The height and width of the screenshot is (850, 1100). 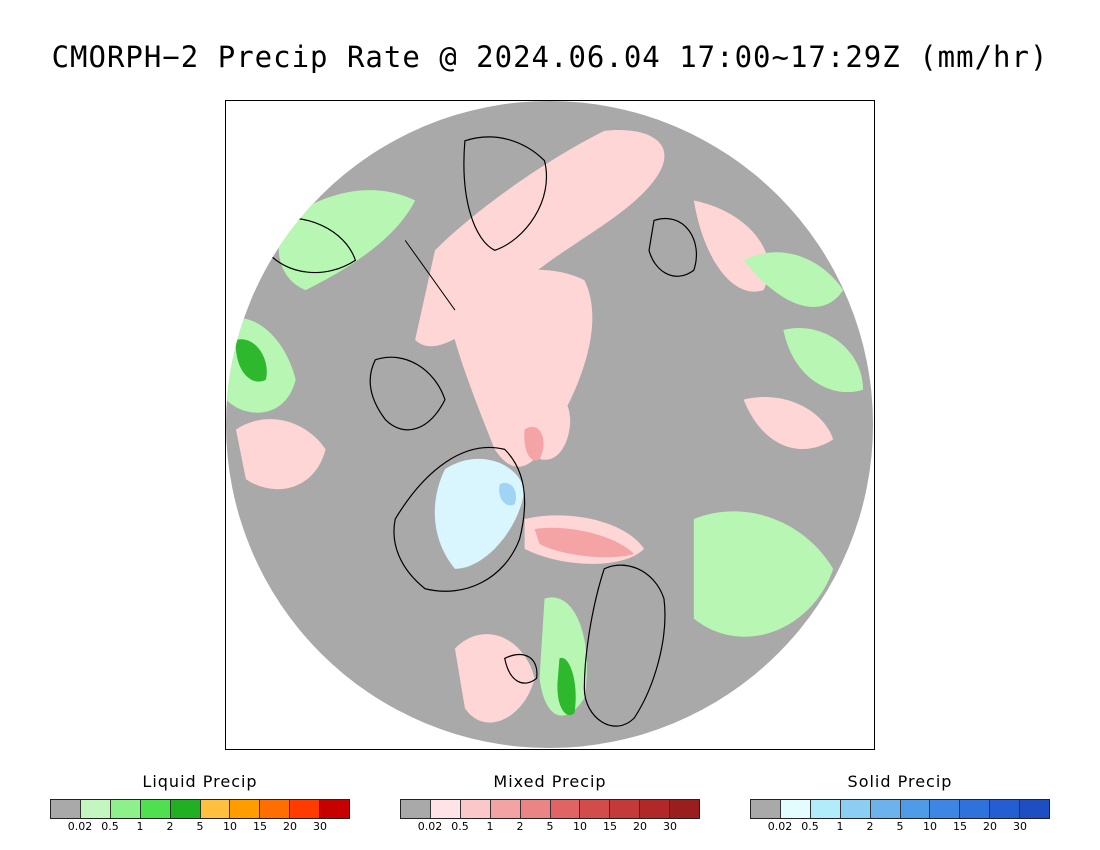 What do you see at coordinates (550, 781) in the screenshot?
I see `legend-title: Mixed Precip` at bounding box center [550, 781].